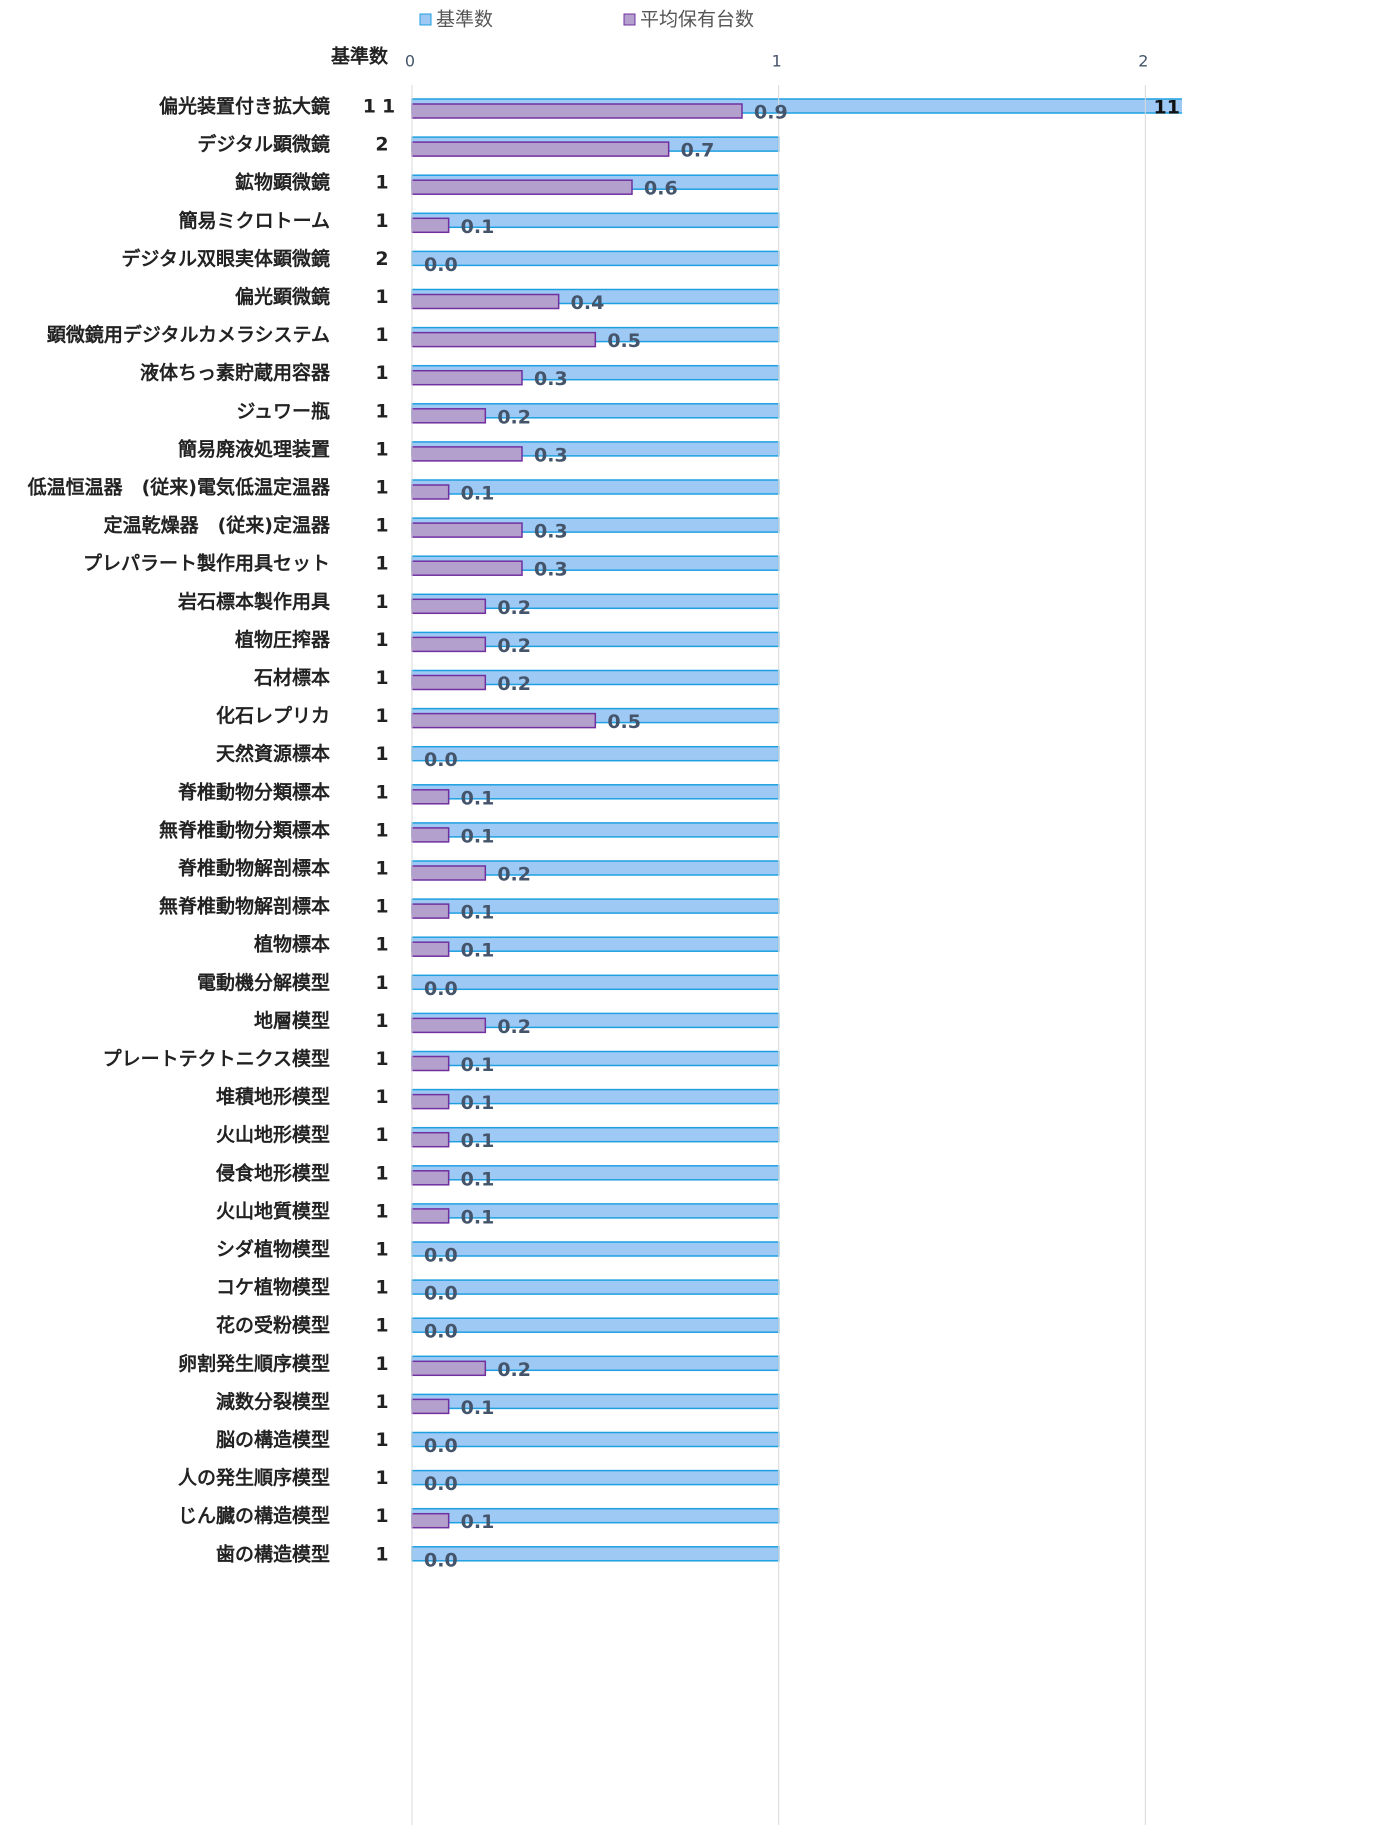  Describe the element at coordinates (244, 106) in the screenshot. I see `category-label: 偏光装置付き拡大鏡` at that location.